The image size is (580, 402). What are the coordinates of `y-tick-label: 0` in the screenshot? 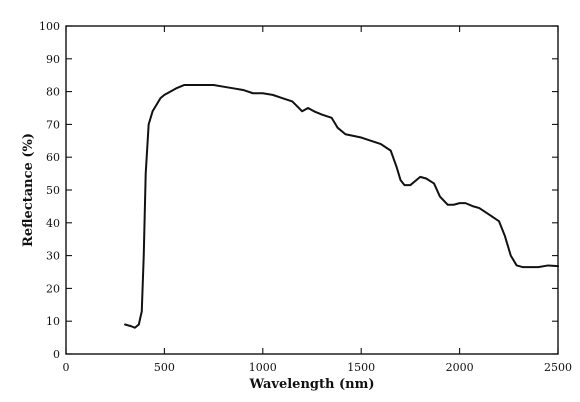 It's located at (56, 354).